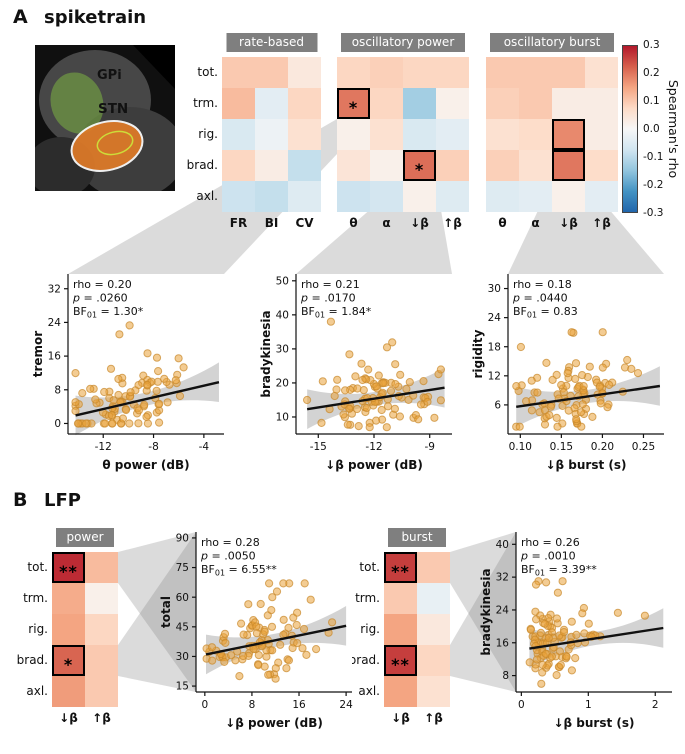 The width and height of the screenshot is (685, 754). Describe the element at coordinates (593, 723) in the screenshot. I see `x-axis-title: ↓β burst (s)` at that location.